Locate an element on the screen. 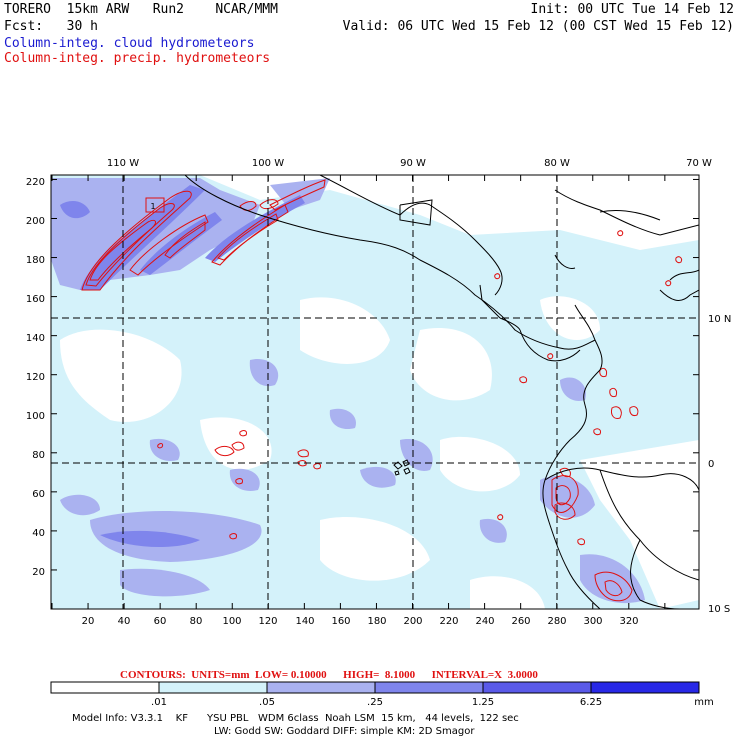 This screenshot has width=740, height=740. colorbar: .01 .05 .25 1.25 6.25 mm is located at coordinates (382, 694).